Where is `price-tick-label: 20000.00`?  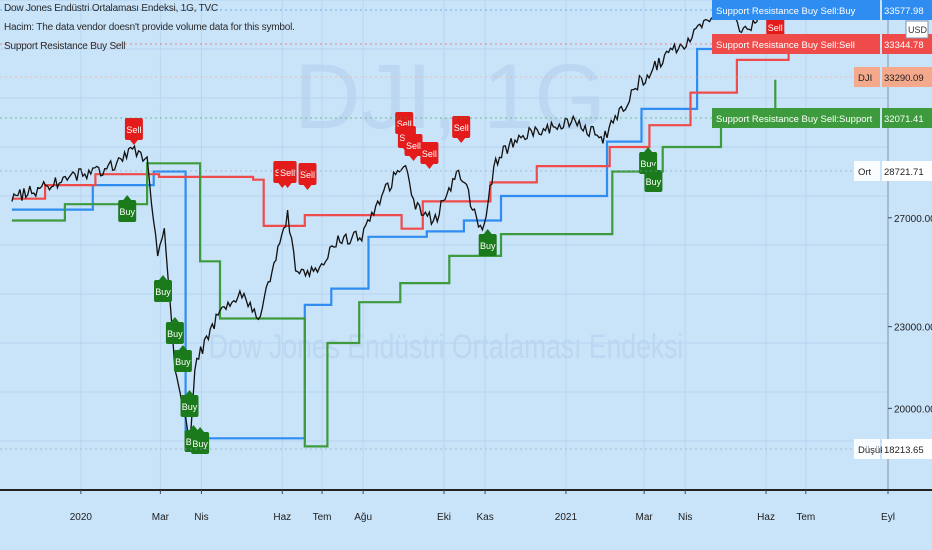 price-tick-label: 20000.00 is located at coordinates (913, 409).